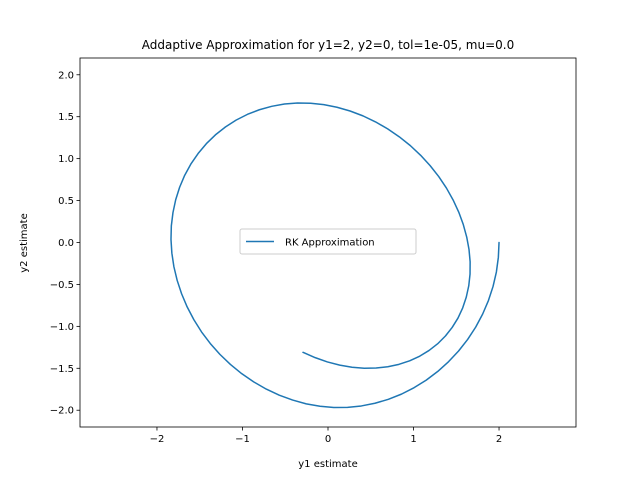  I want to click on y-axis-label: y2 estimate, so click(24, 242).